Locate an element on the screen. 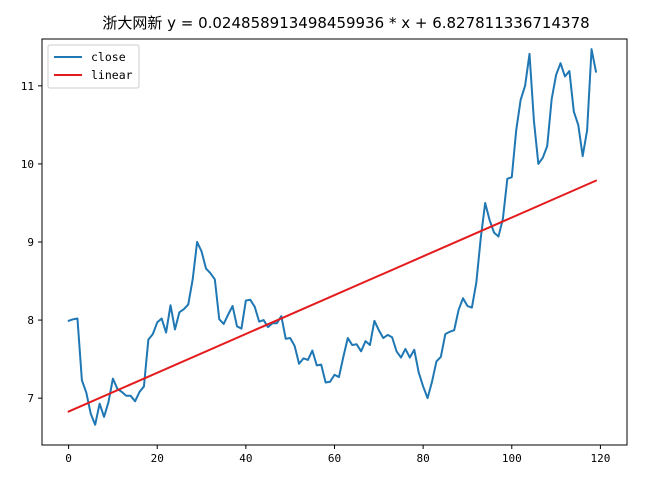 This screenshot has height=487, width=646. x-tick-label: 40 is located at coordinates (245, 458).